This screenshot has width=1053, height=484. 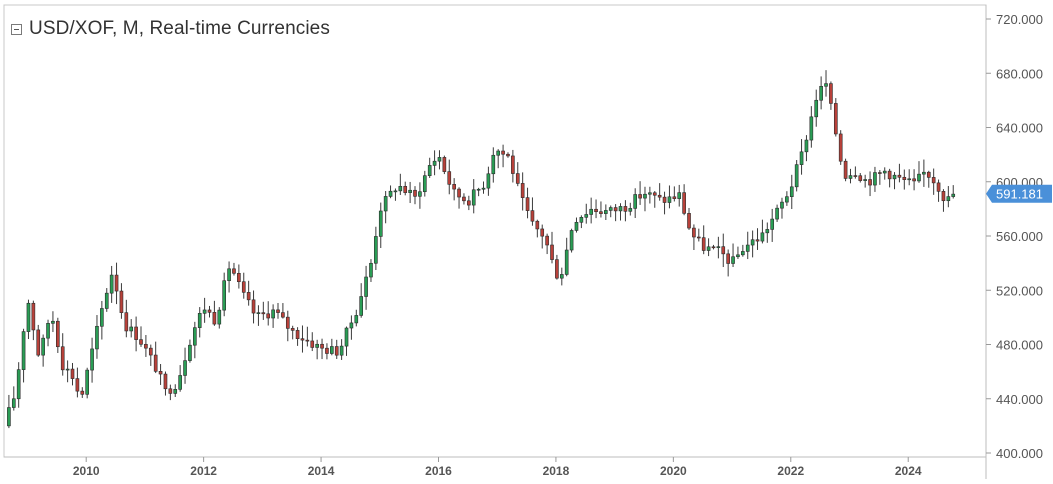 What do you see at coordinates (556, 471) in the screenshot?
I see `time-tick-label: 2018` at bounding box center [556, 471].